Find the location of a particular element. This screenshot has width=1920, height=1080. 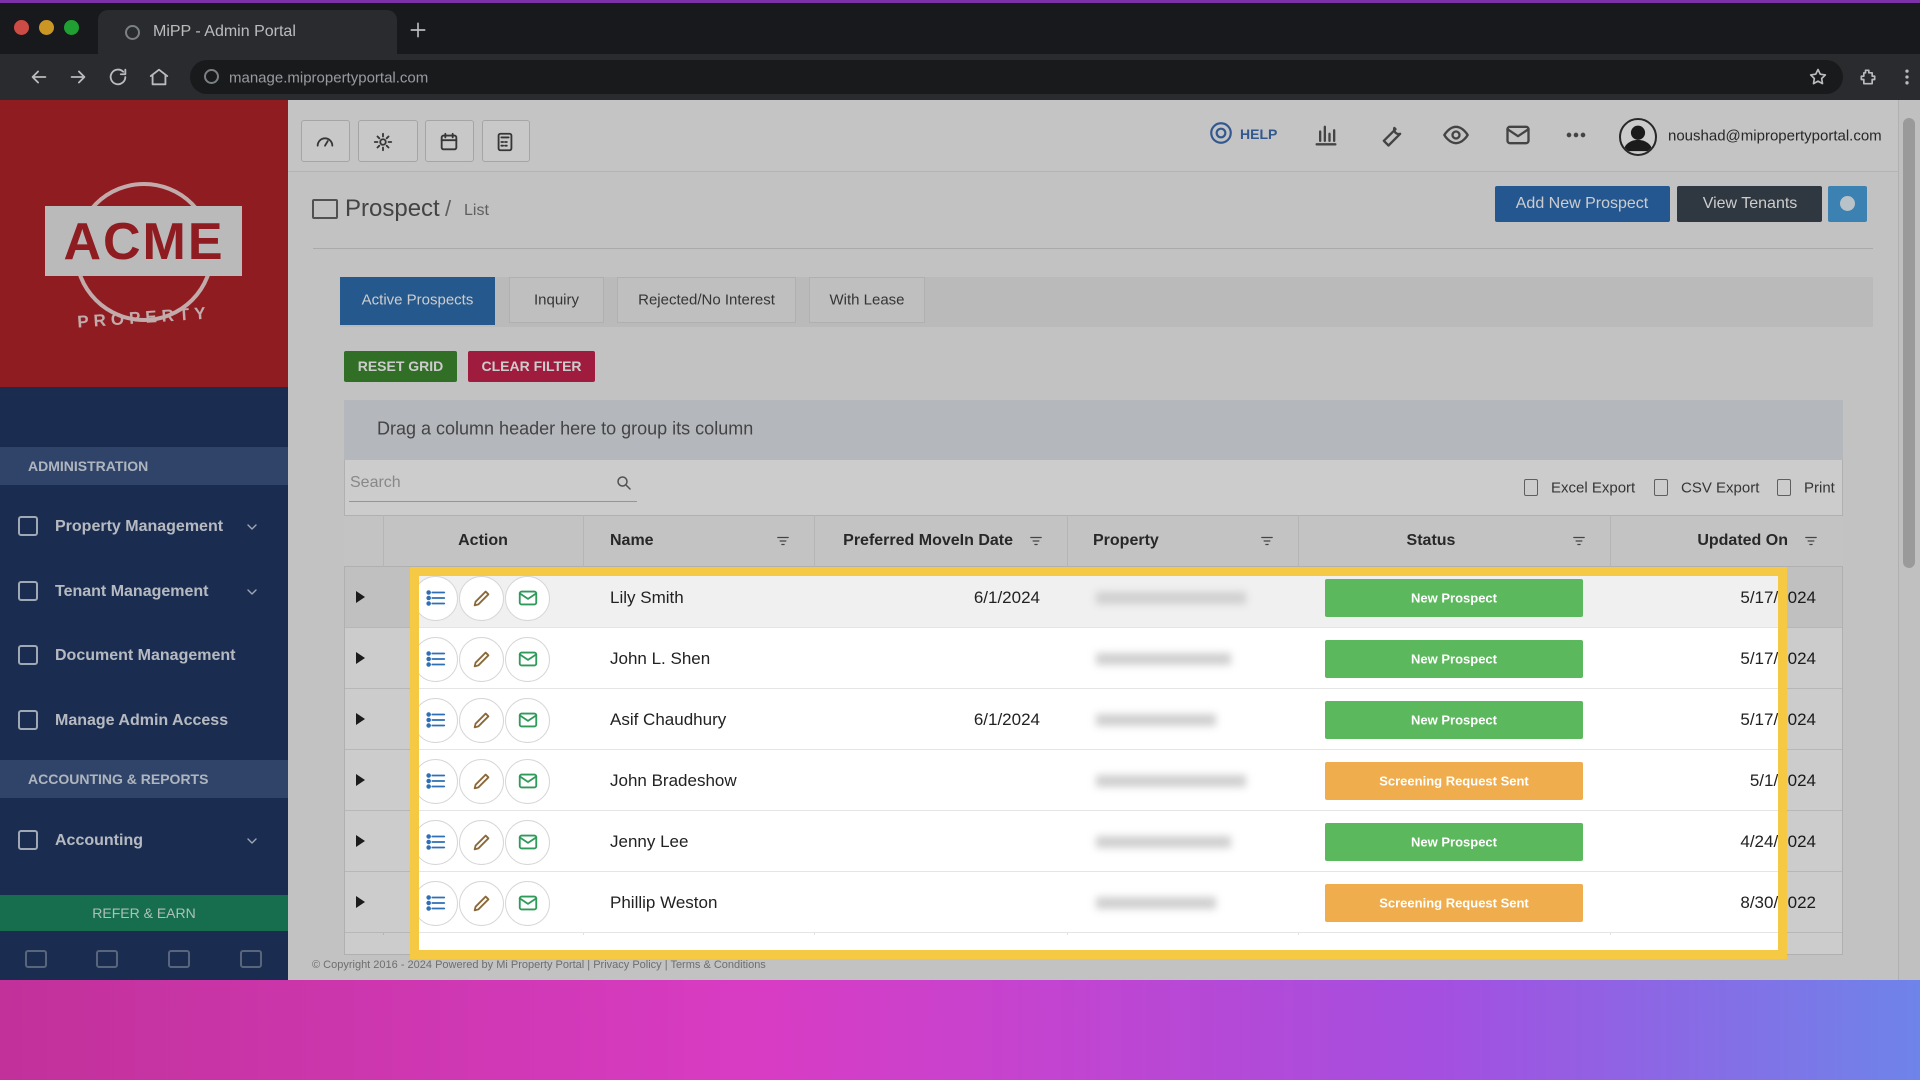

status-badge is located at coordinates (1454, 719).